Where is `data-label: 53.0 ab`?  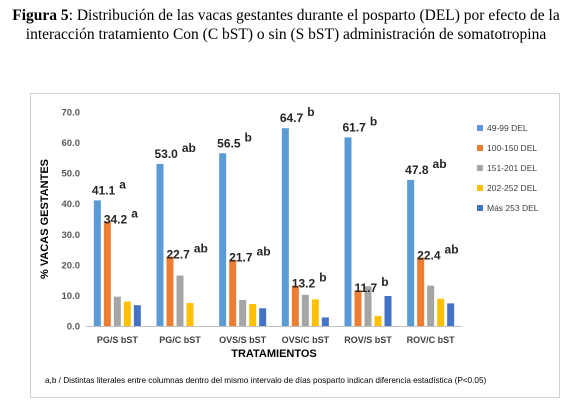
data-label: 53.0 ab is located at coordinates (175, 151).